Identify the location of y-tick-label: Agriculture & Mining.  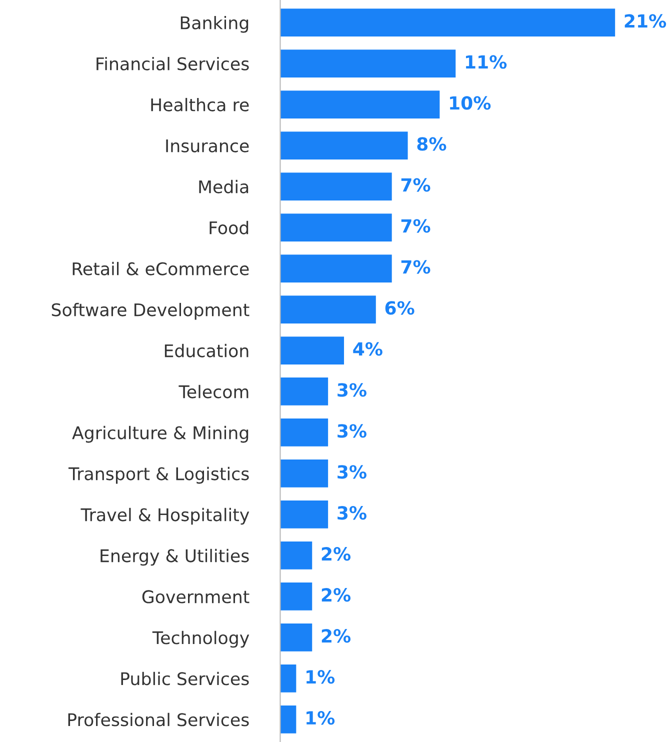
(160, 434).